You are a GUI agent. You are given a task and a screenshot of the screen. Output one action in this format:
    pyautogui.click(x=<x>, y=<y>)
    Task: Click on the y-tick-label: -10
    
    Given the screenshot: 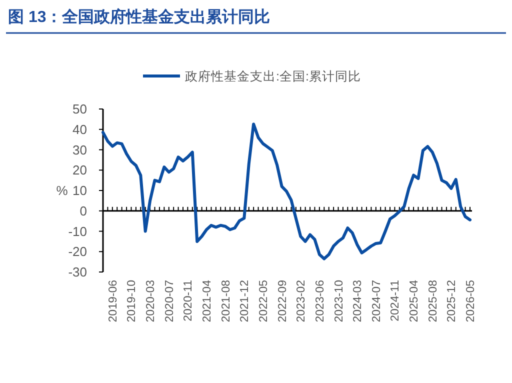 What is the action you would take?
    pyautogui.click(x=77, y=231)
    